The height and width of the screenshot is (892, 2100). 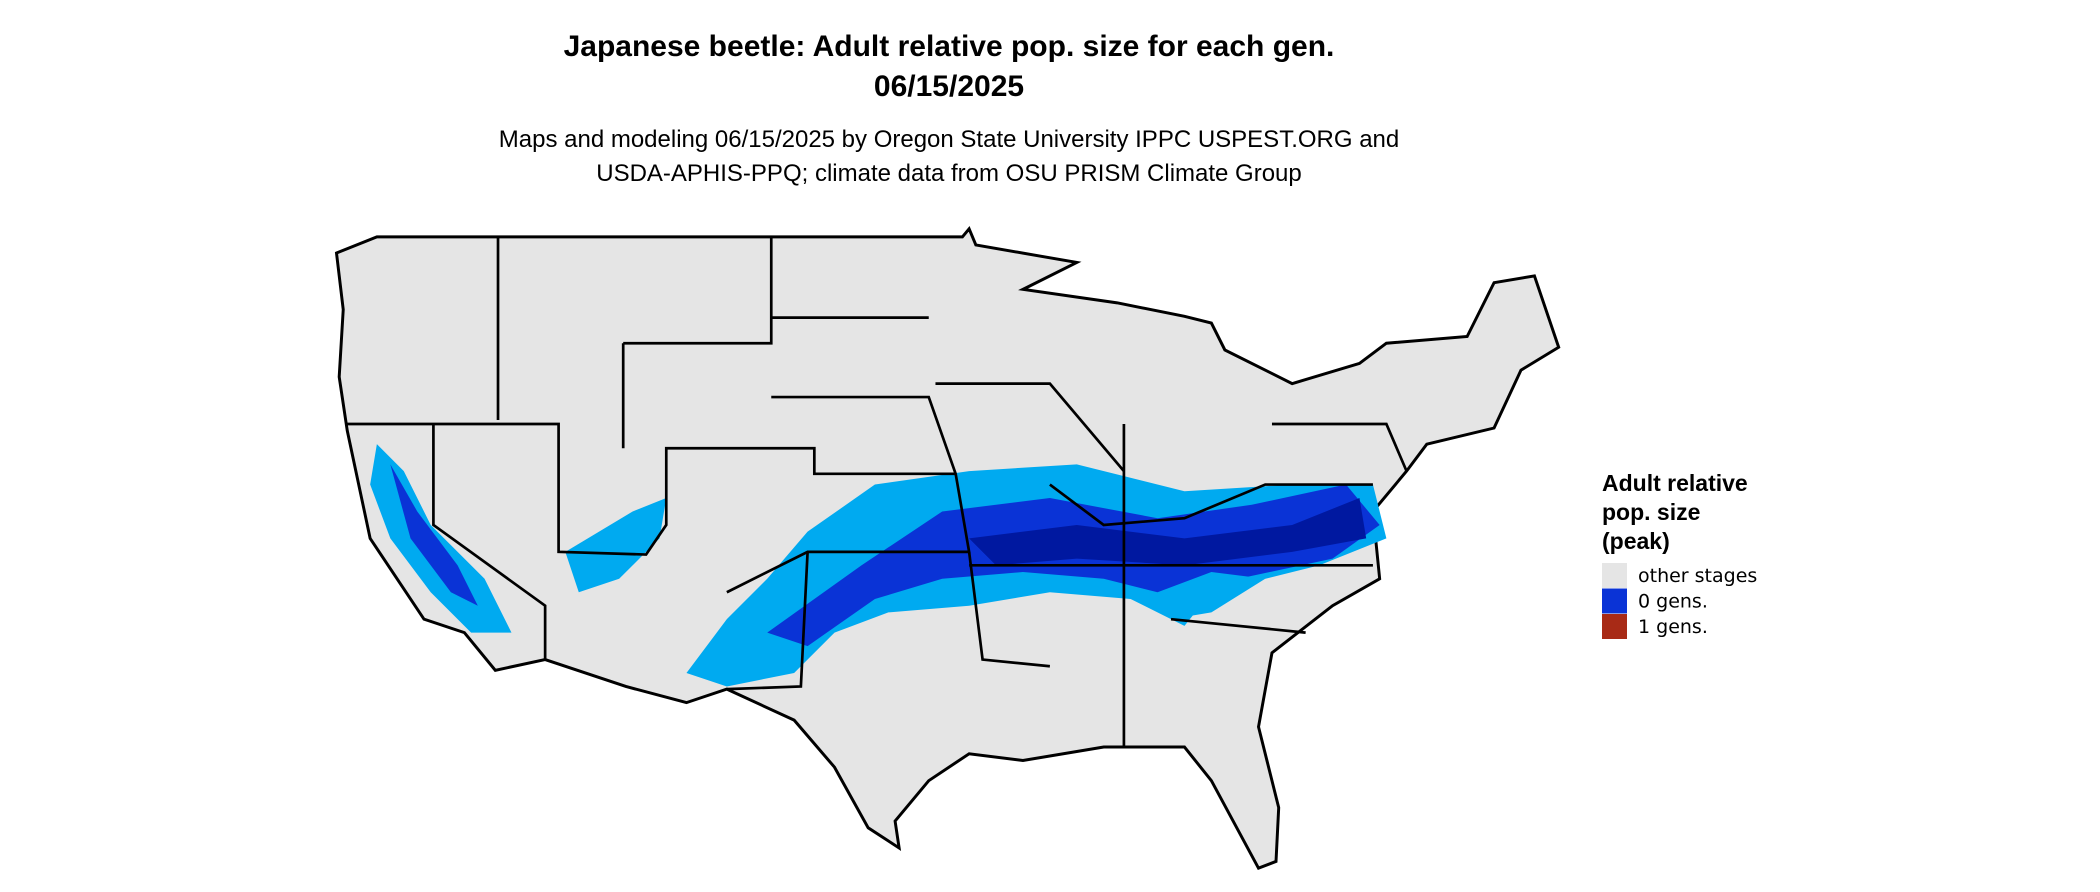 I want to click on title-date: 06/15/2025, so click(x=949, y=86).